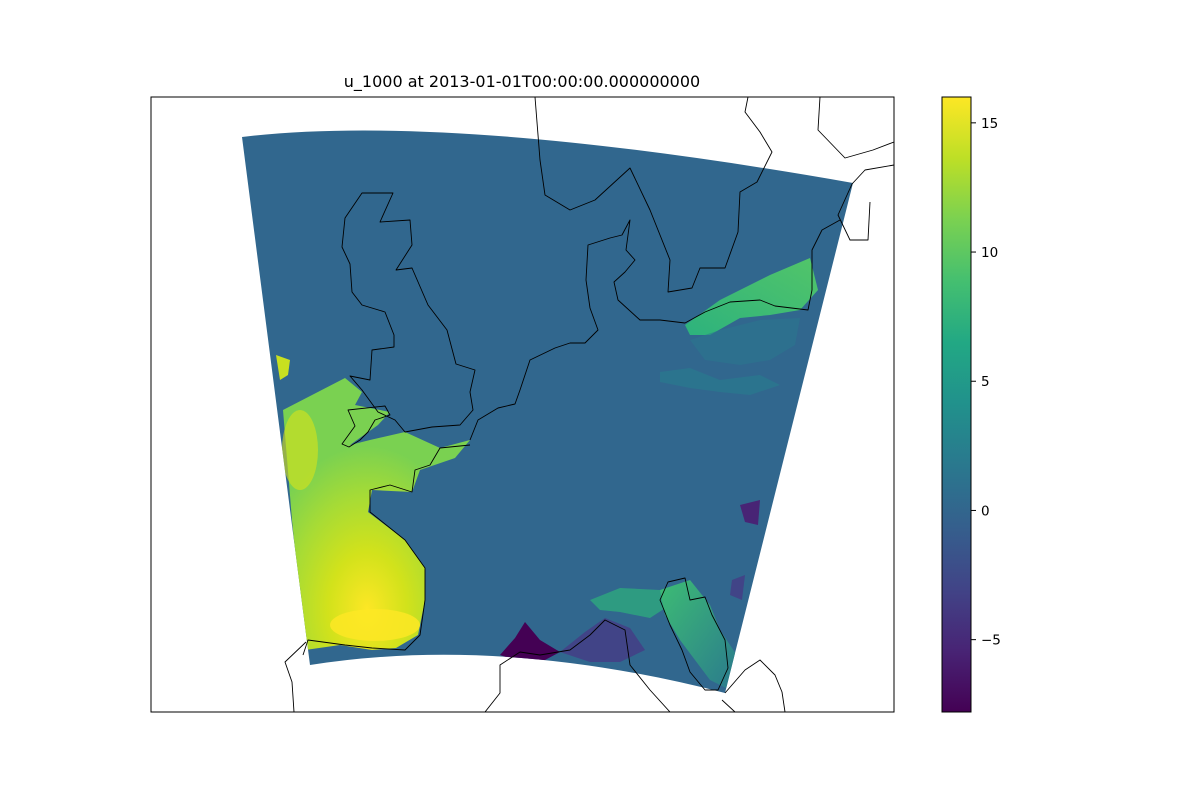  I want to click on region-dinaric, so click(737, 587).